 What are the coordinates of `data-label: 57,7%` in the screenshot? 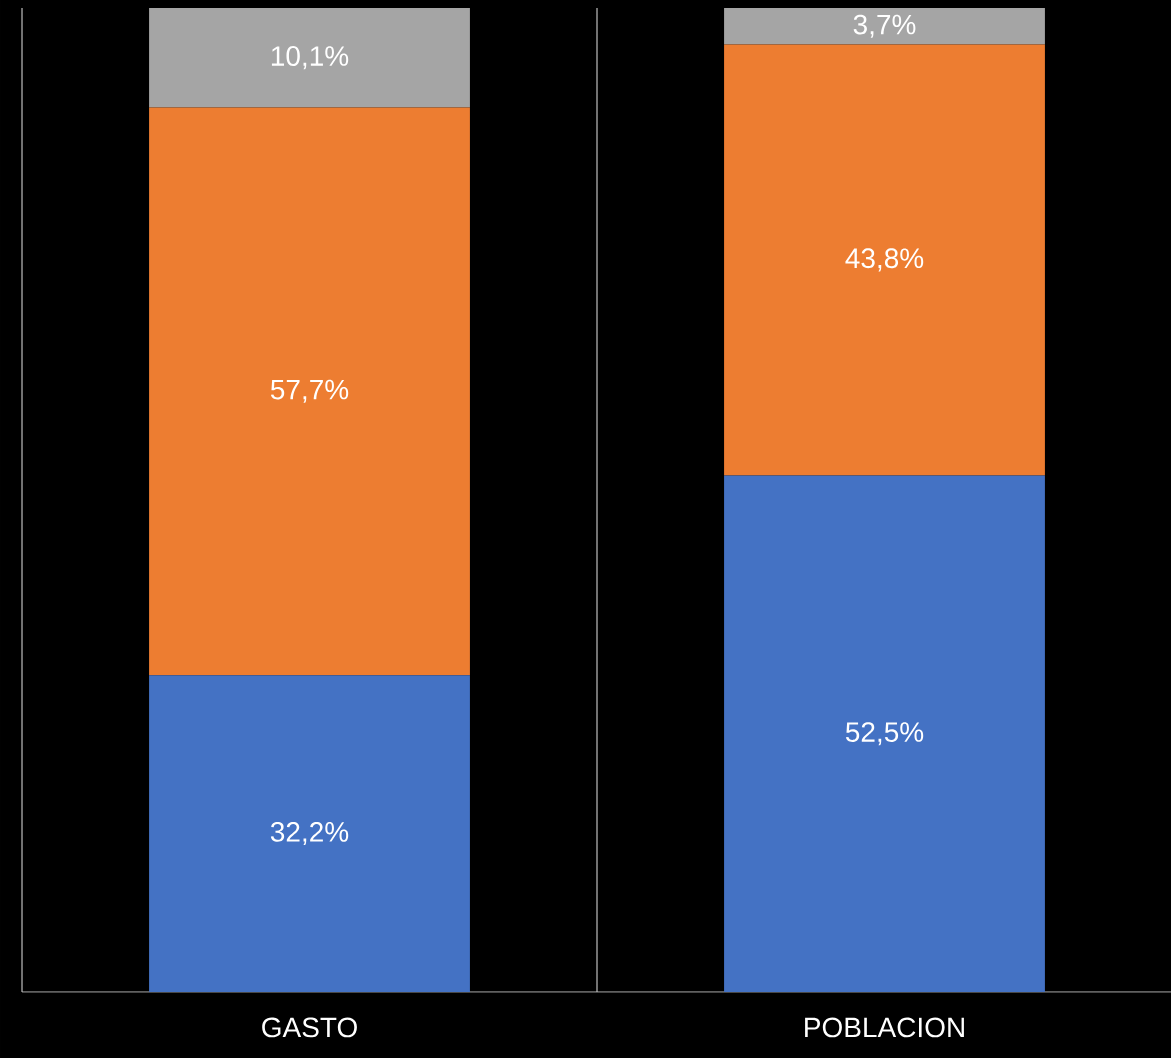 It's located at (309, 391).